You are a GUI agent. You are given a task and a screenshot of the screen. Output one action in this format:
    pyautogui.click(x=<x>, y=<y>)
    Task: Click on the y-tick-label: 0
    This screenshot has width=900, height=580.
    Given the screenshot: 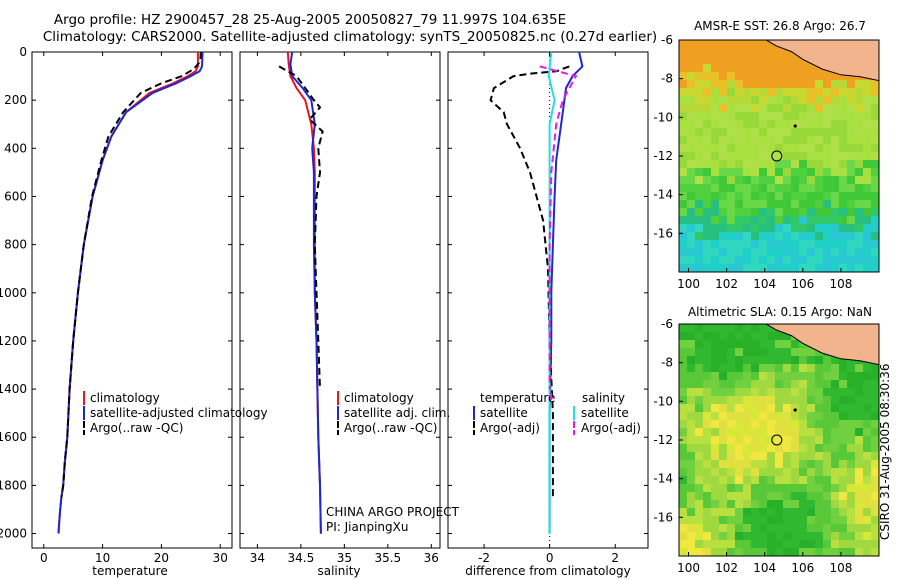 What is the action you would take?
    pyautogui.click(x=23, y=52)
    